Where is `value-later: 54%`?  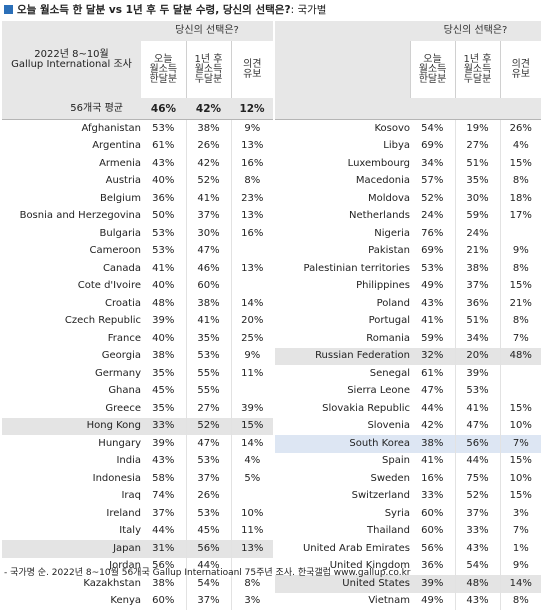
value-later: 54% is located at coordinates (477, 567).